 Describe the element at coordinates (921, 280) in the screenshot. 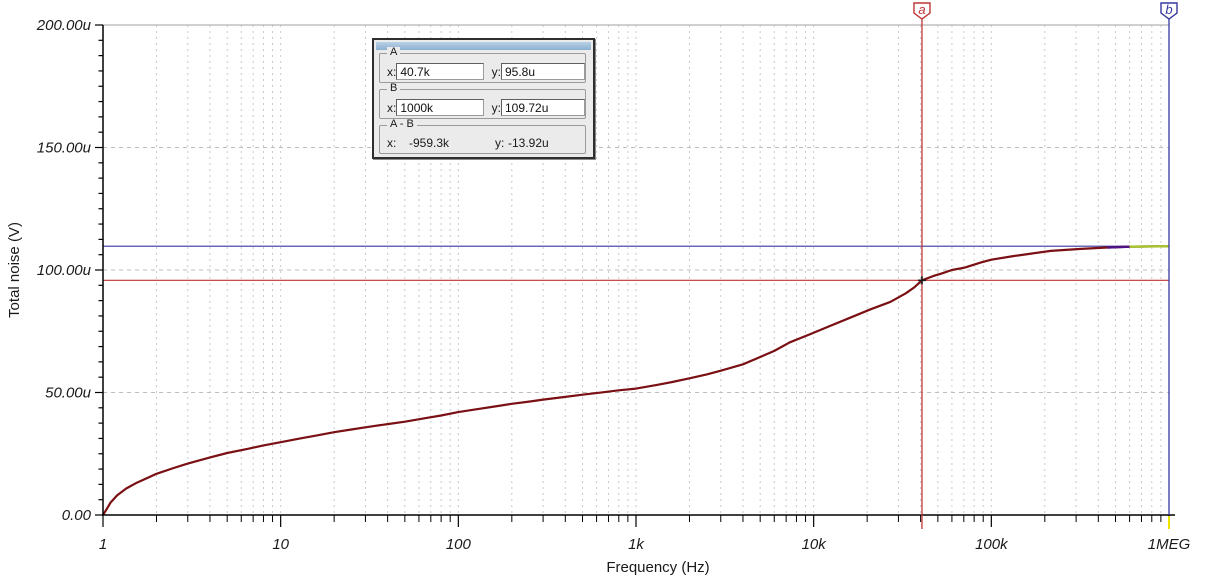

I see `cursor-a-cross-marker` at that location.